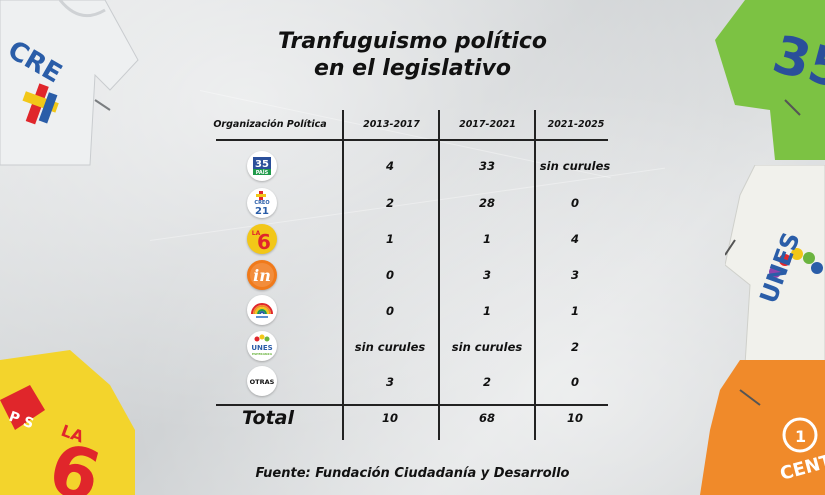  What do you see at coordinates (262, 310) in the screenshot?
I see `rainbow-logo` at bounding box center [262, 310].